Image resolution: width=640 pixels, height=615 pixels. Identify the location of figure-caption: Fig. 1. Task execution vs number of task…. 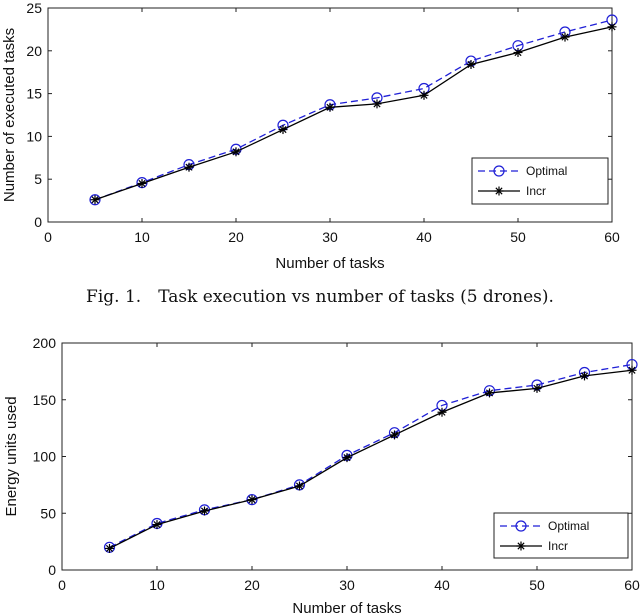
(320, 297).